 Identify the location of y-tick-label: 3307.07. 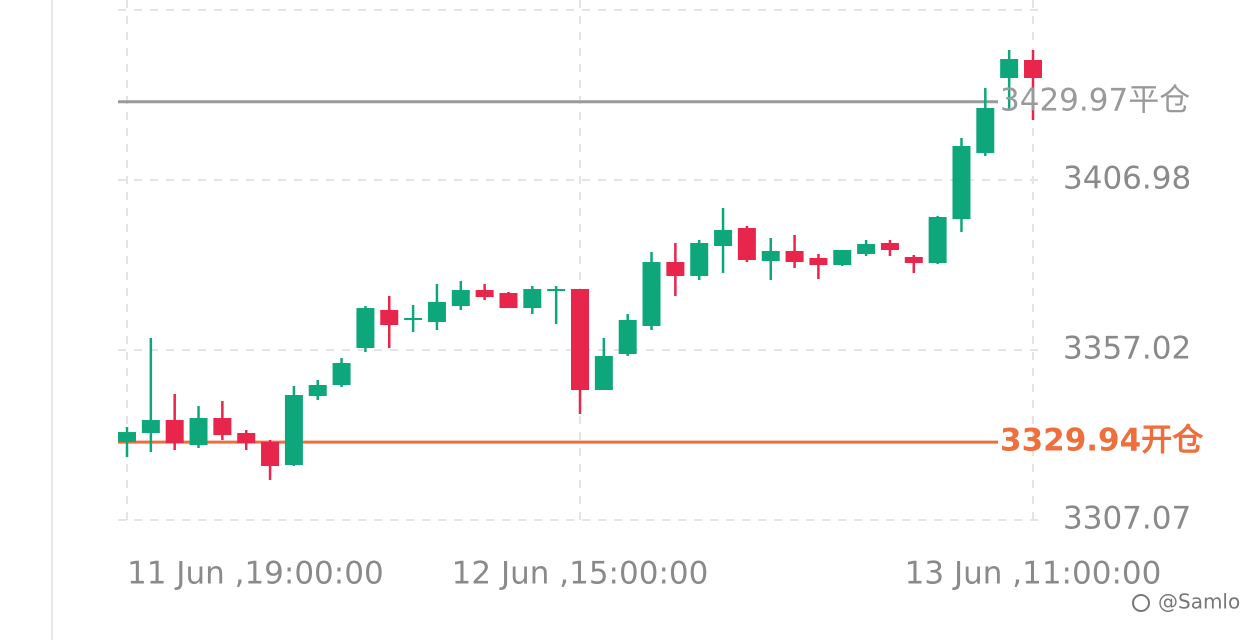
(1127, 519).